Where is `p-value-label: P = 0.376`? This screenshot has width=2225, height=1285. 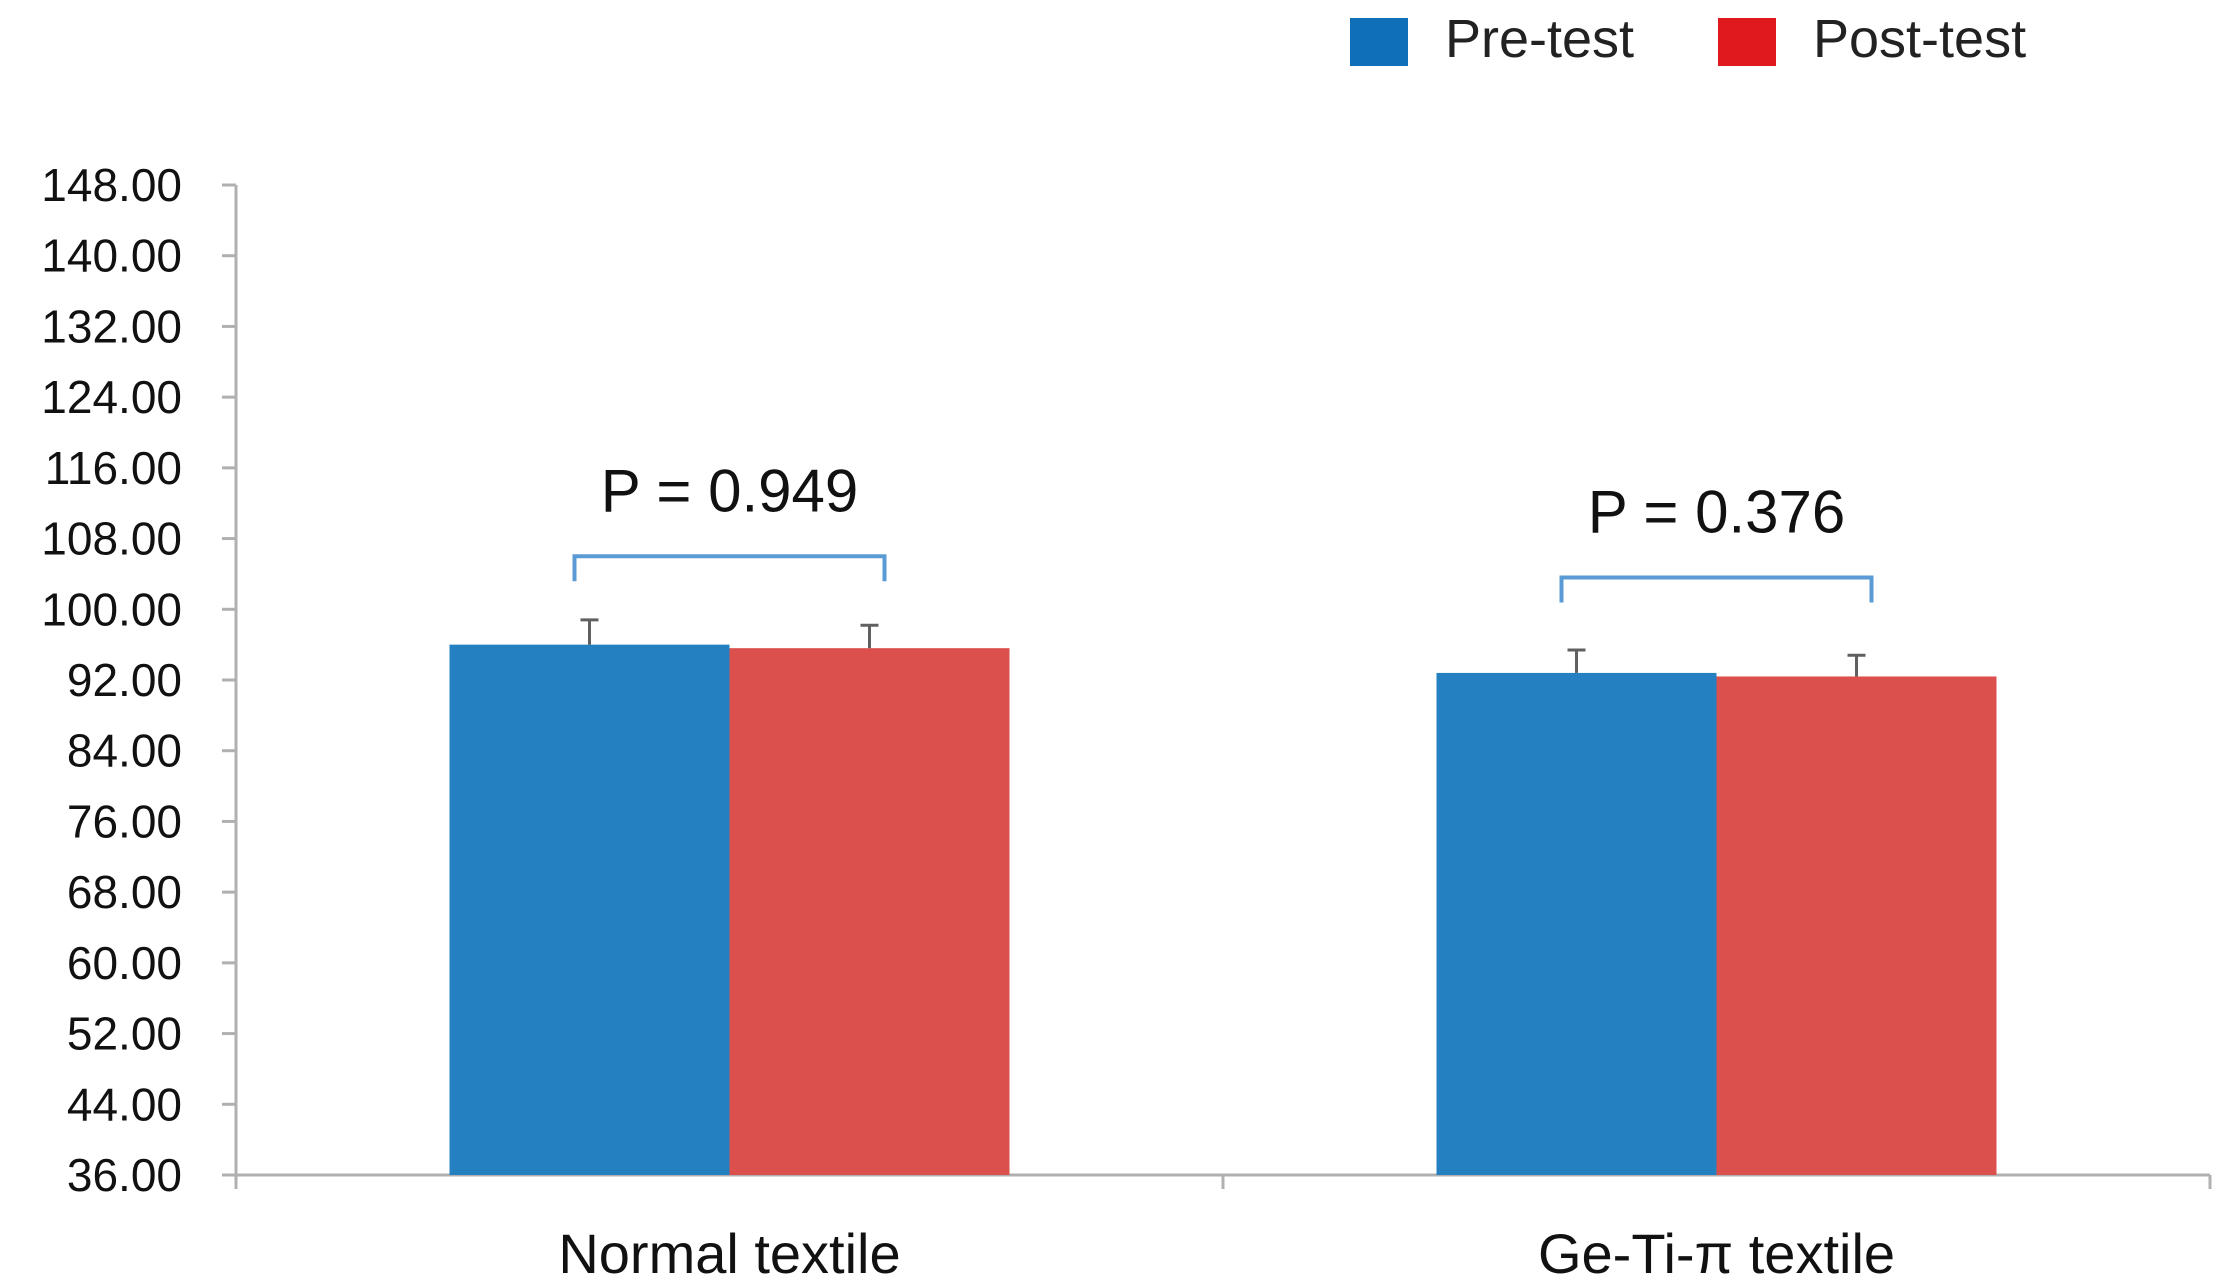
p-value-label: P = 0.376 is located at coordinates (1716, 511).